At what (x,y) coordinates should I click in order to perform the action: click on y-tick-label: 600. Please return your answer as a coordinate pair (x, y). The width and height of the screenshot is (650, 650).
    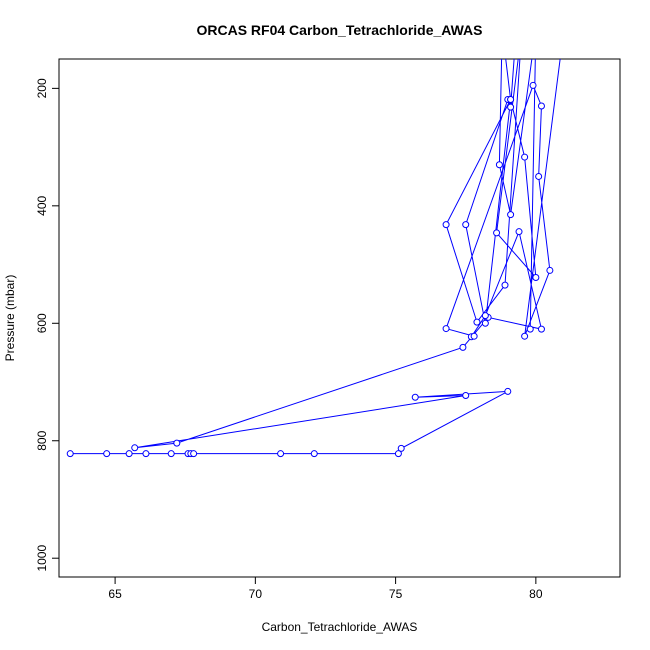
    Looking at the image, I should click on (42, 323).